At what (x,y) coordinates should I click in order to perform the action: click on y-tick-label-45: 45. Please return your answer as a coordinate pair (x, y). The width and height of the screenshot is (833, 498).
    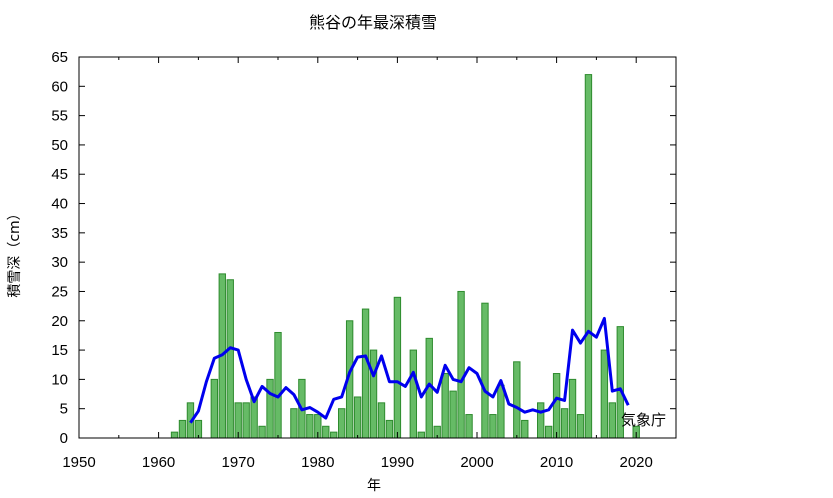
    Looking at the image, I should click on (59, 174).